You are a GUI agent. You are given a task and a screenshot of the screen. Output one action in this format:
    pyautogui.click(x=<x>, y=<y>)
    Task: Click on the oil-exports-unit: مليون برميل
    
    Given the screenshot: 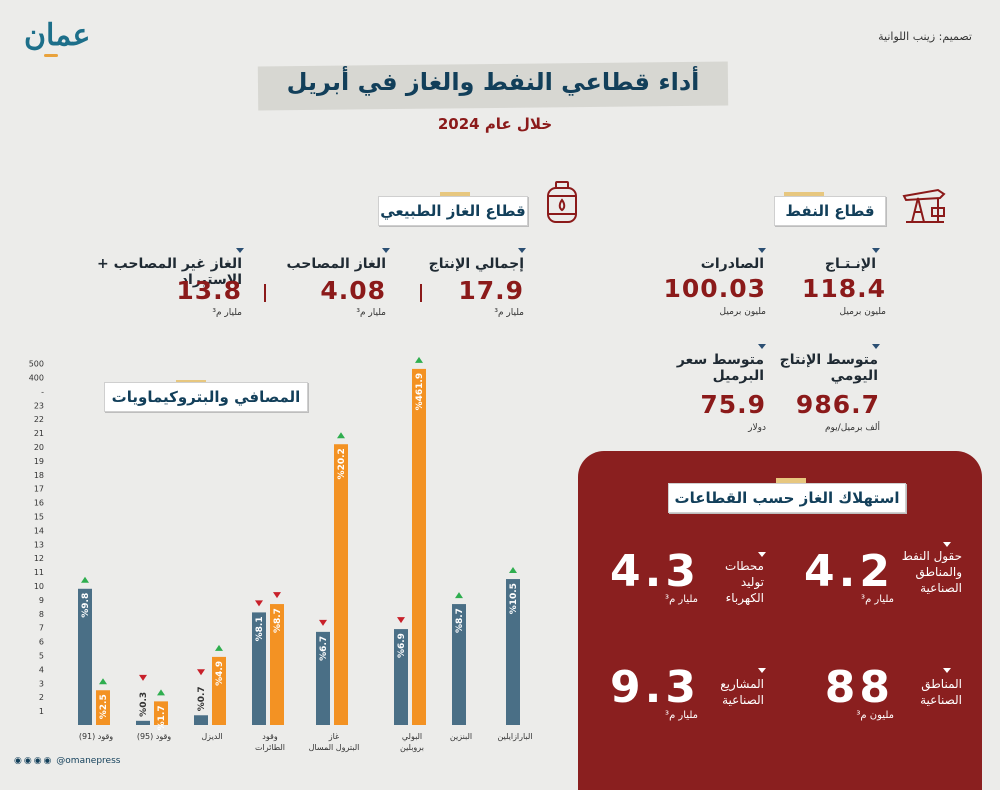 What is the action you would take?
    pyautogui.click(x=742, y=312)
    